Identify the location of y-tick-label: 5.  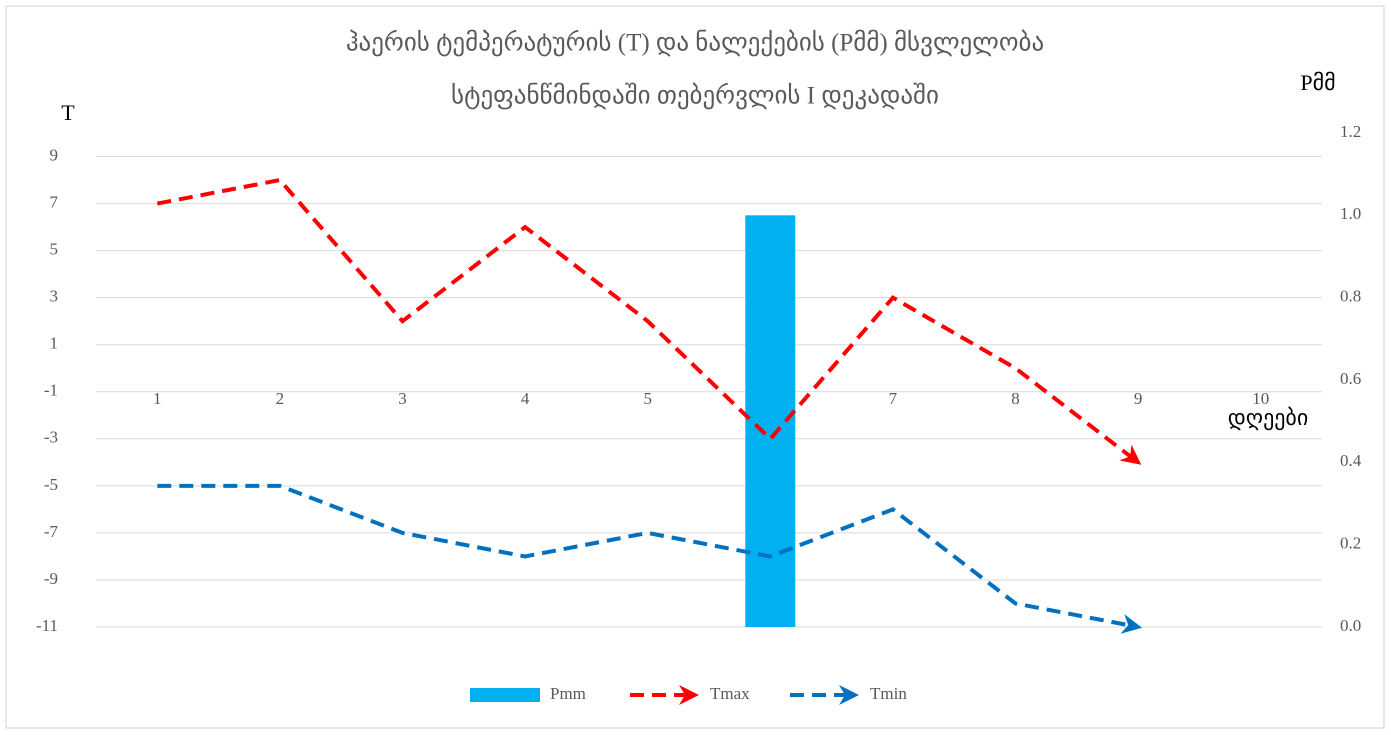
(54, 249).